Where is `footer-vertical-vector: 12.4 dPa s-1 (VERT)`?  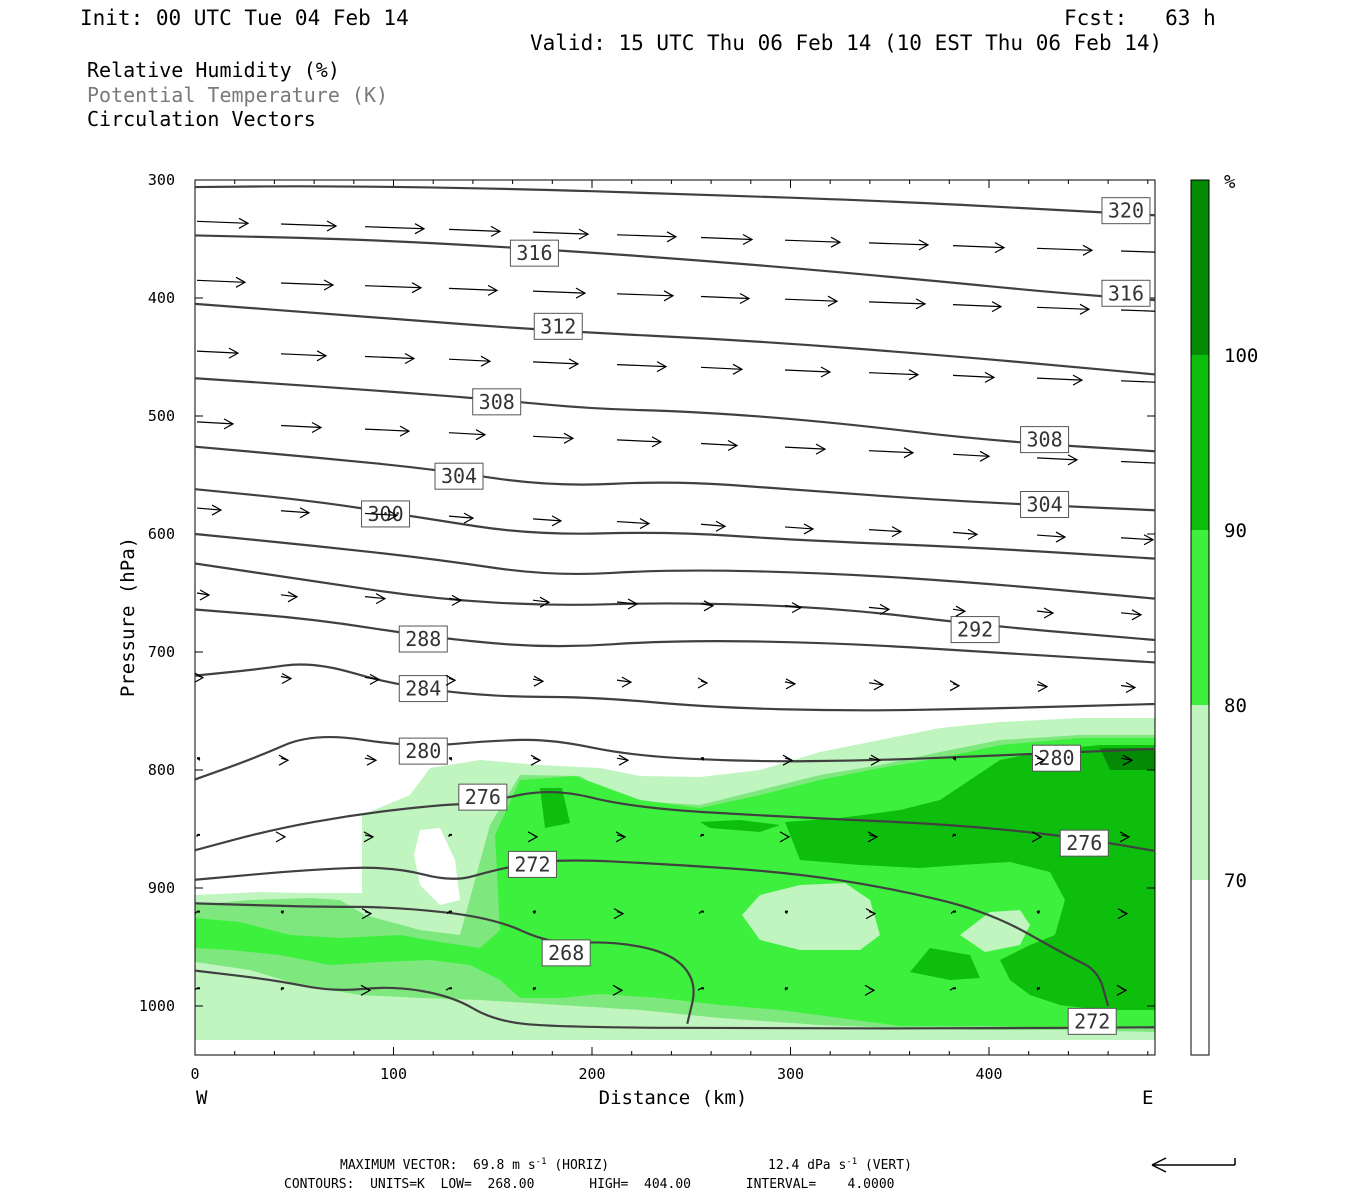 footer-vertical-vector: 12.4 dPa s-1 (VERT) is located at coordinates (840, 1165).